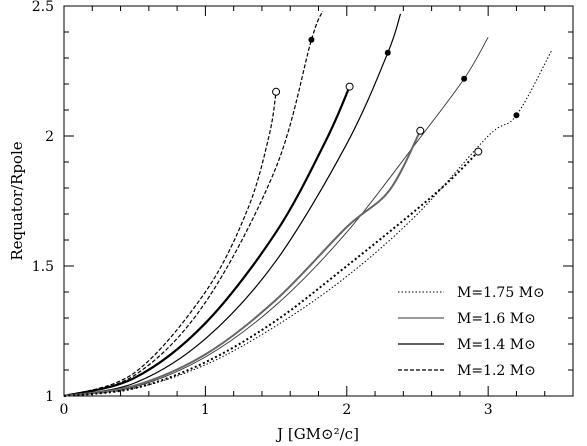 The image size is (587, 446). Describe the element at coordinates (64, 410) in the screenshot. I see `x-tick-label: 0` at that location.